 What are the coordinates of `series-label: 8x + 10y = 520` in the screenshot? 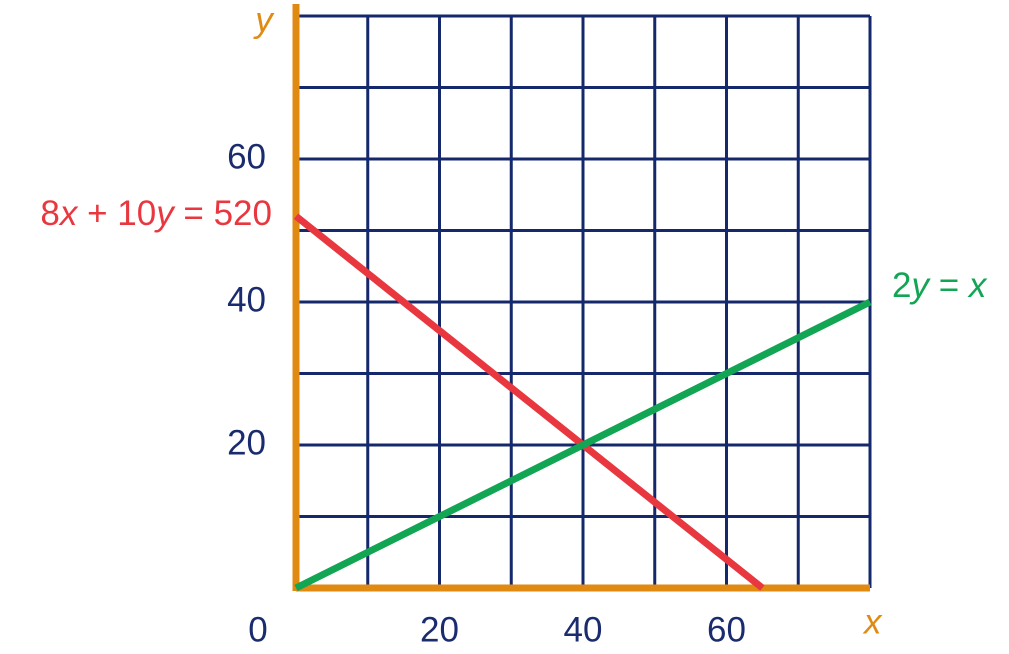 It's located at (156, 213).